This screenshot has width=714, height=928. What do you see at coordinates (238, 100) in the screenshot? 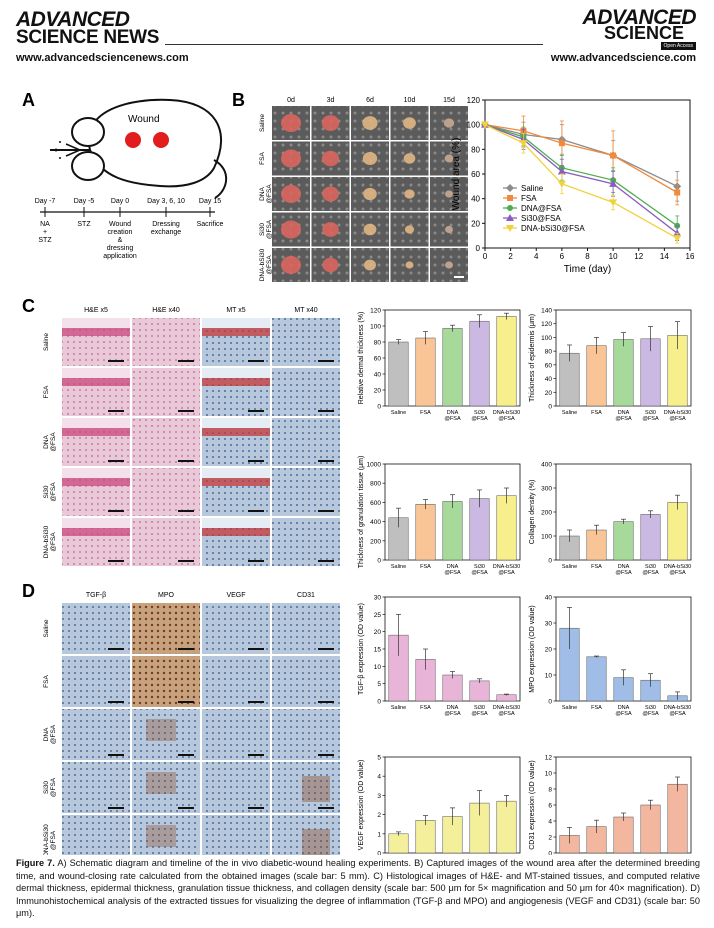
I see `panel-letter-b: B` at bounding box center [238, 100].